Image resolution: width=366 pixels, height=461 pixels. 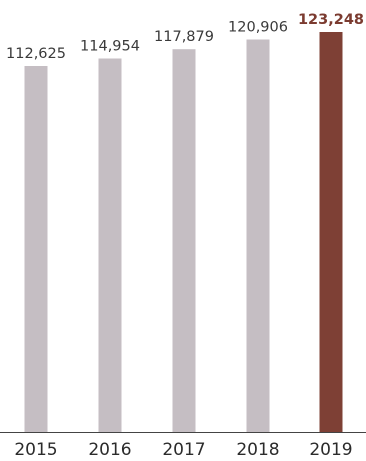 I want to click on x-tick-label-2017: 2017, so click(x=183, y=450).